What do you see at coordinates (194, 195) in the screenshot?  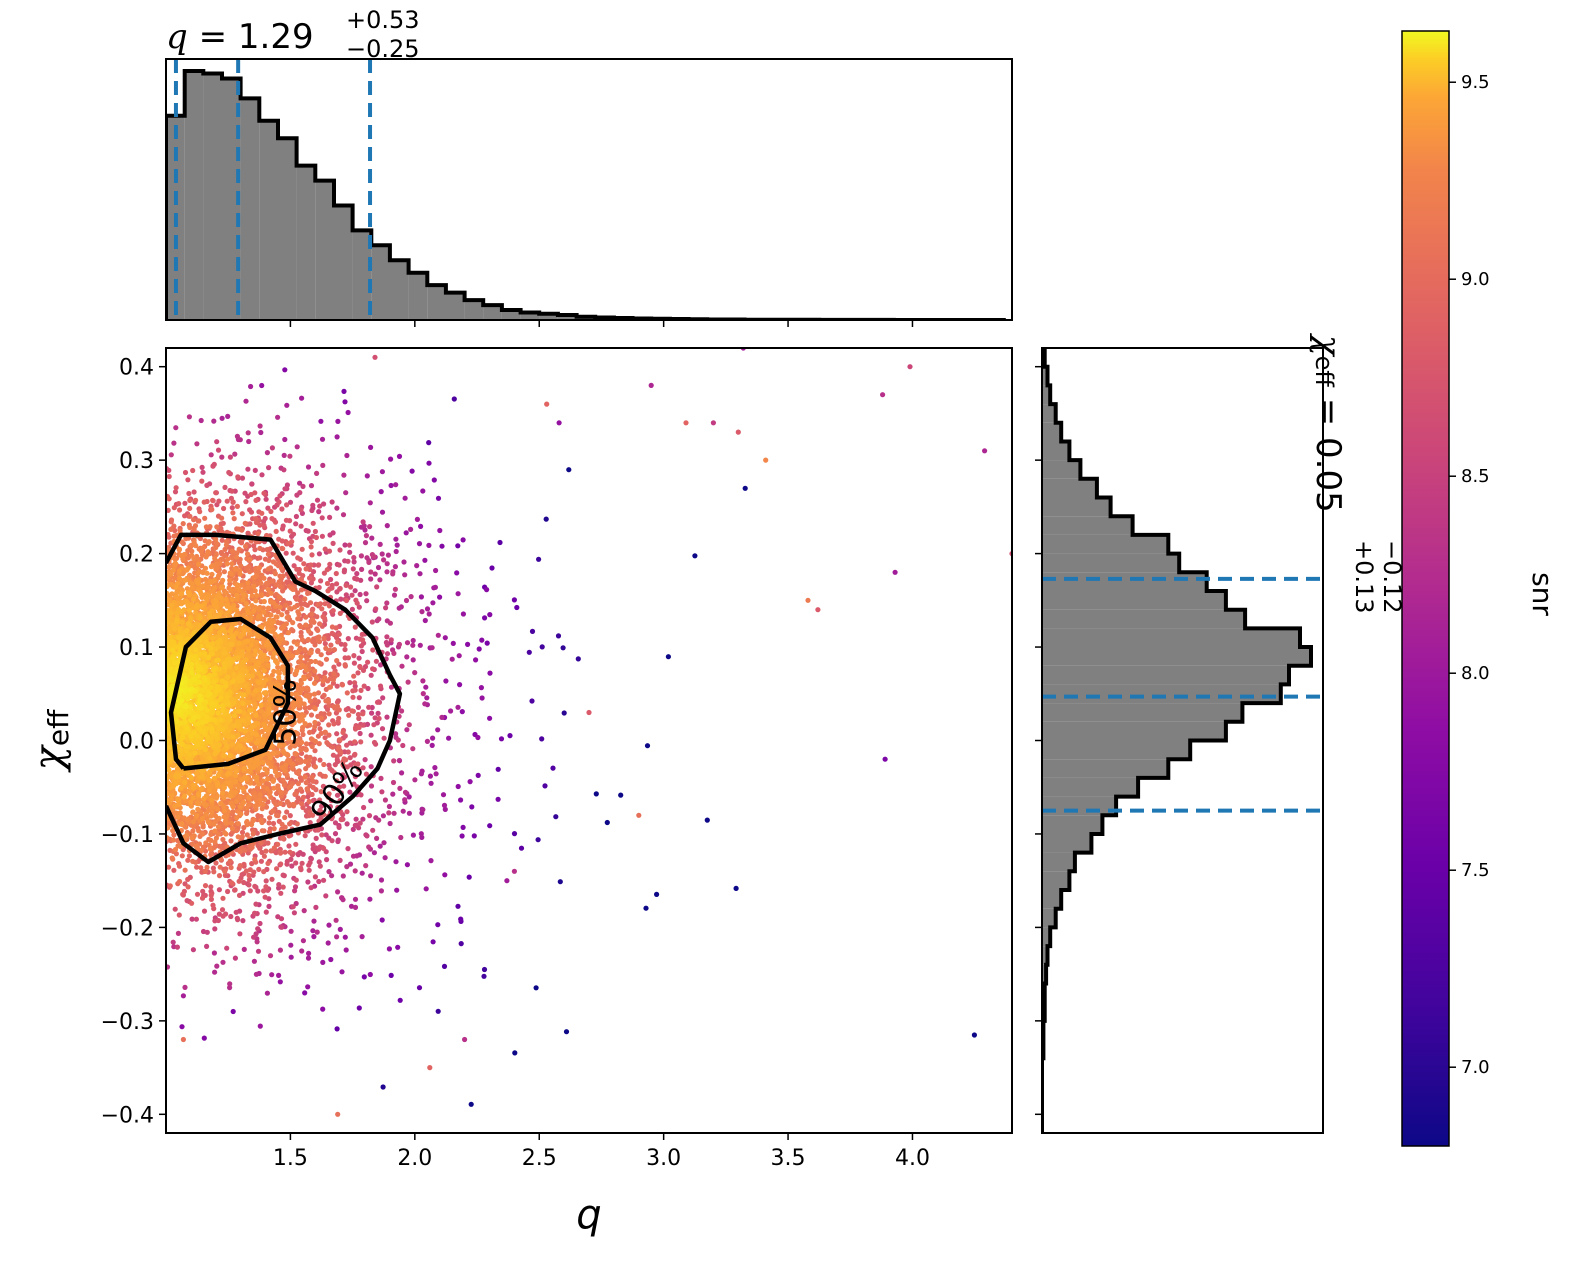 I see `top-hist-bar` at bounding box center [194, 195].